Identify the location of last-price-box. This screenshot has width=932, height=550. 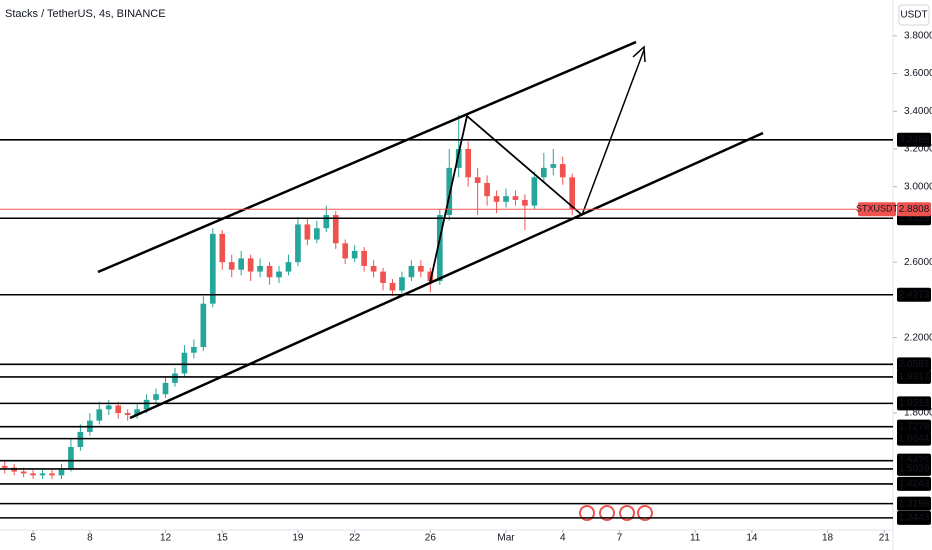
(914, 209).